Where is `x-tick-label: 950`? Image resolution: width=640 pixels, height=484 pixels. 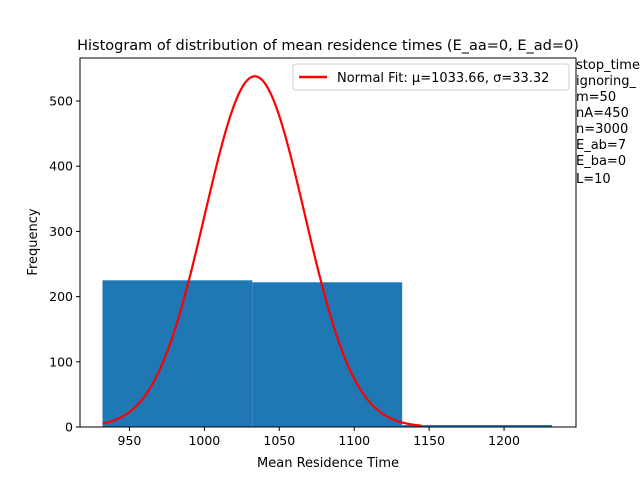 x-tick-label: 950 is located at coordinates (130, 440).